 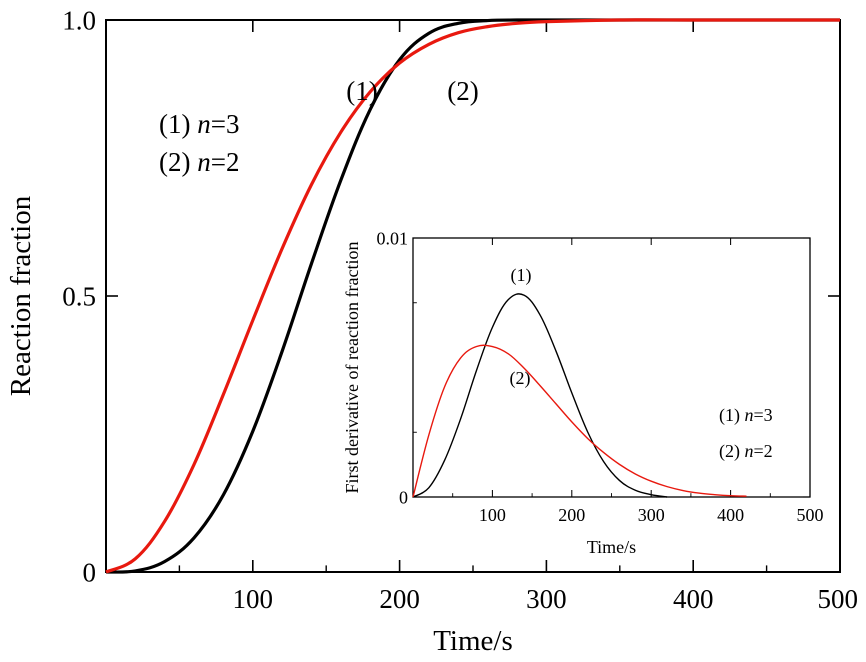 I want to click on main-legend-entry-2: (2) n=2, so click(x=199, y=162).